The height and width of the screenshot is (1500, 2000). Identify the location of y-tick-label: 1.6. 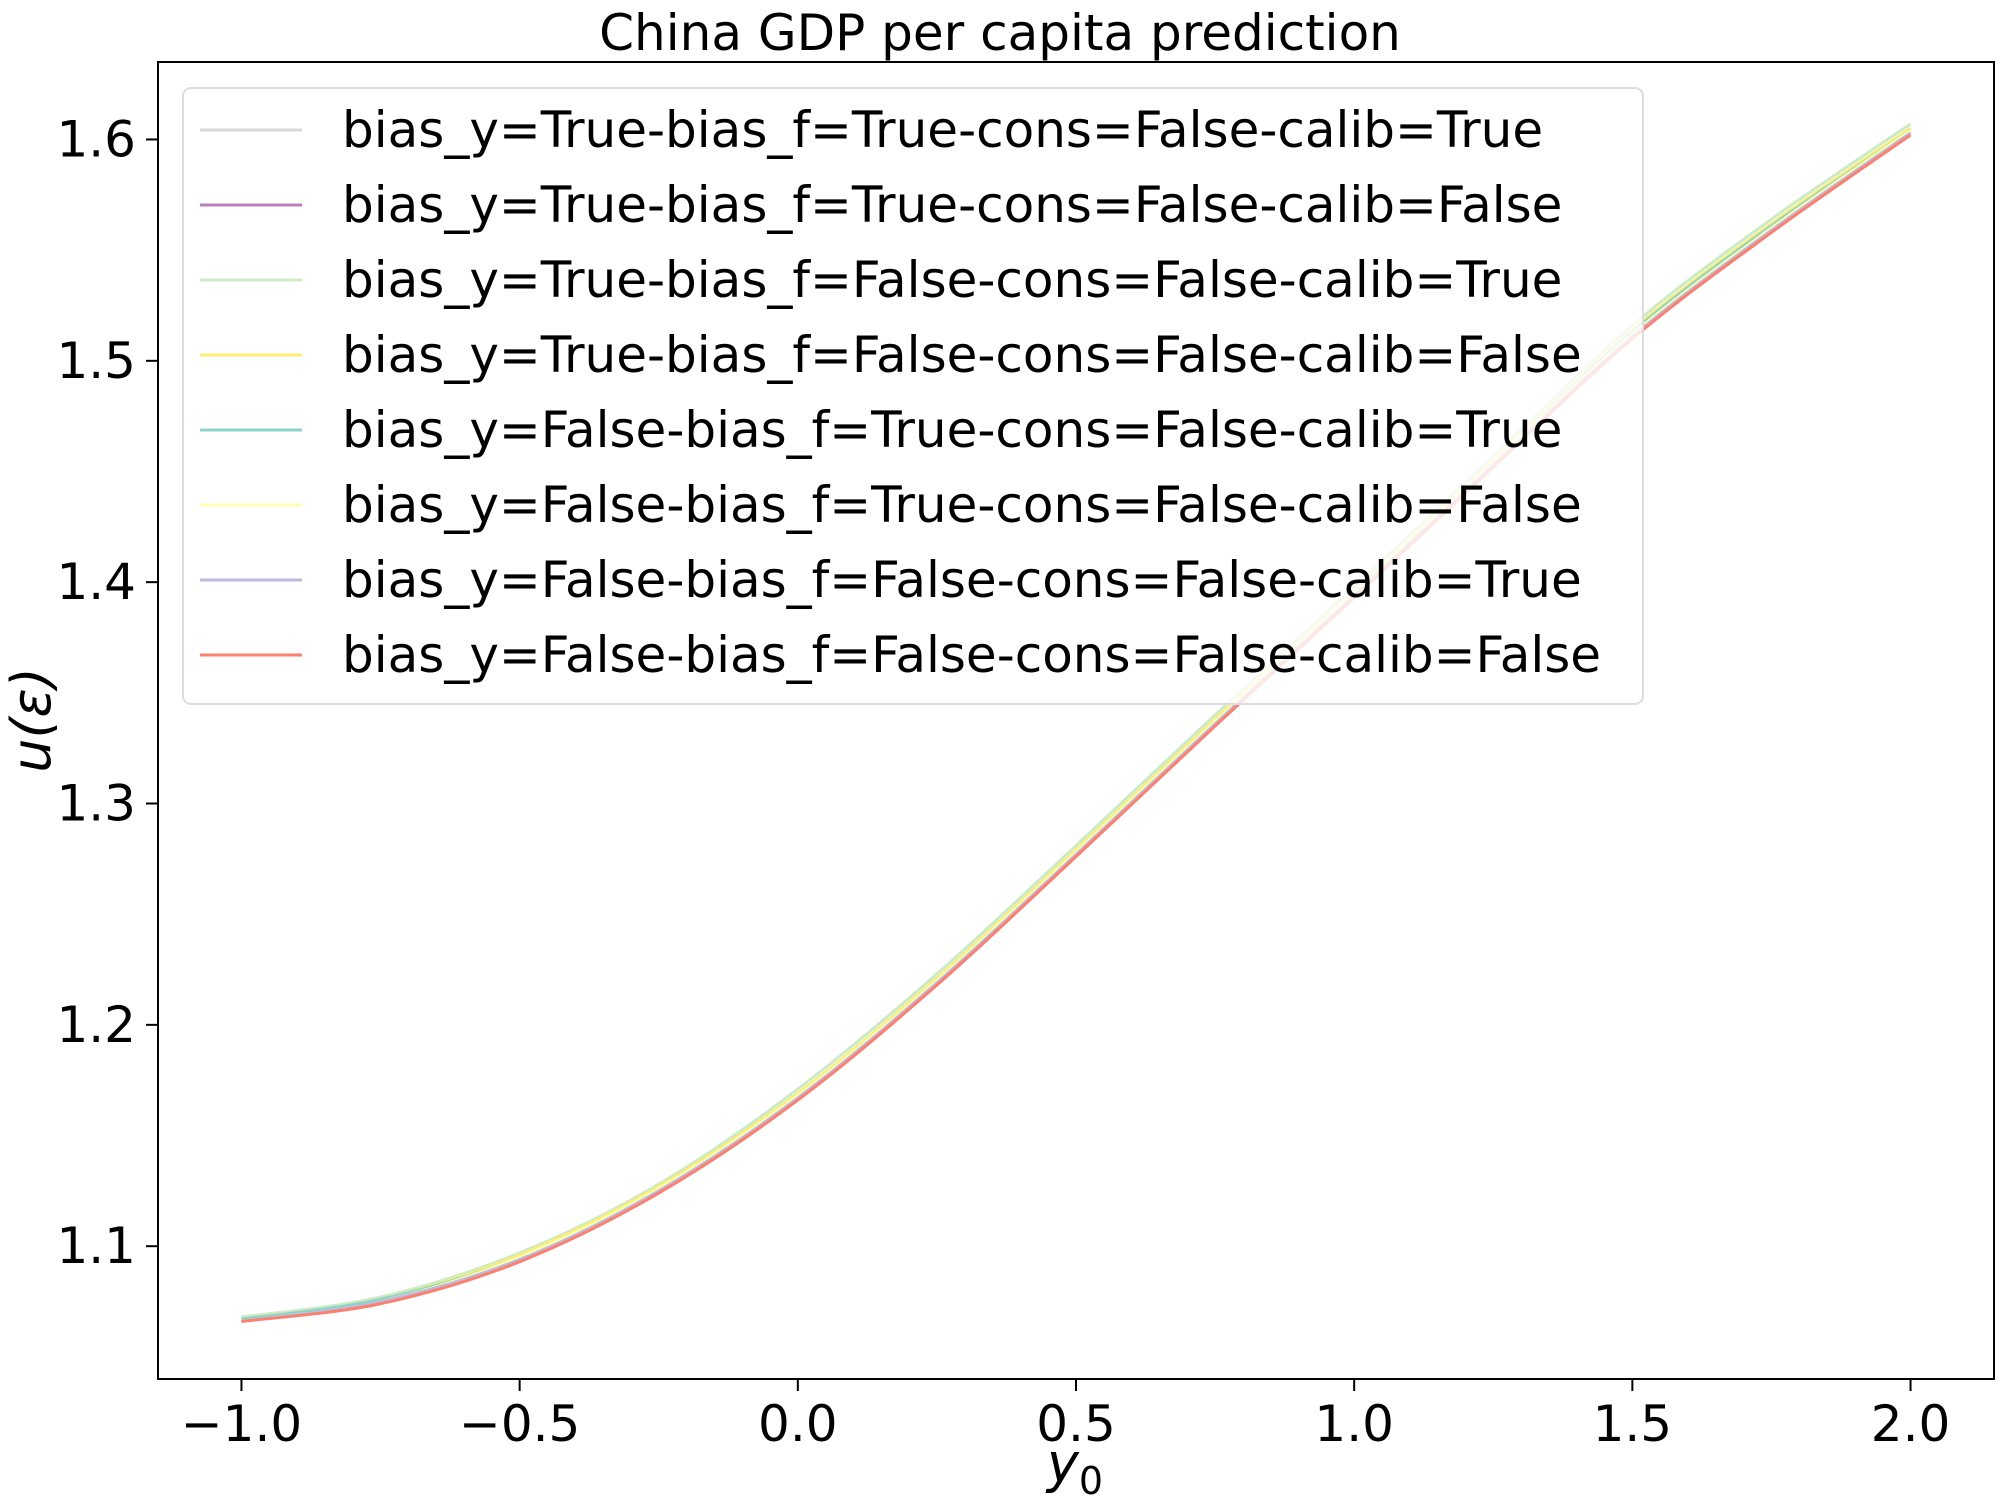
(96, 139).